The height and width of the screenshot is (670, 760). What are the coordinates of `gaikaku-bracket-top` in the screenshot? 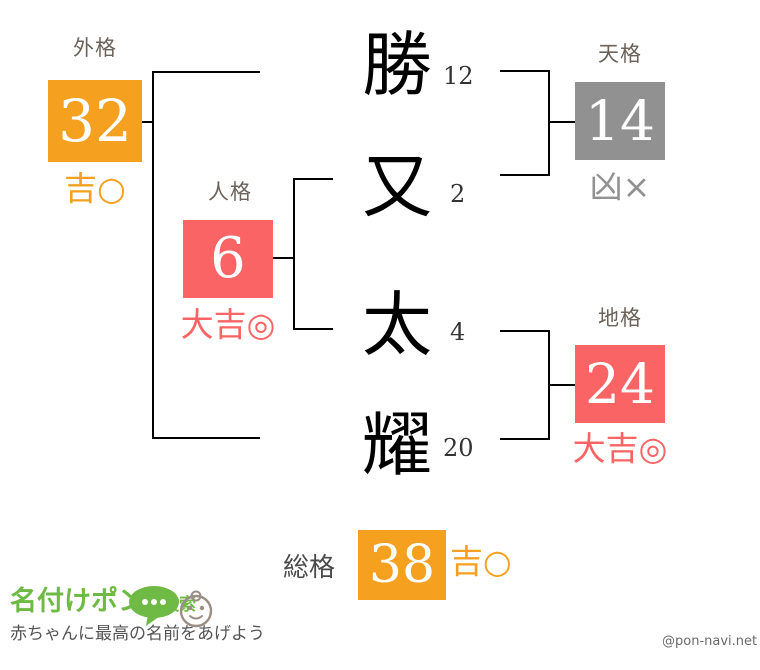 It's located at (206, 72).